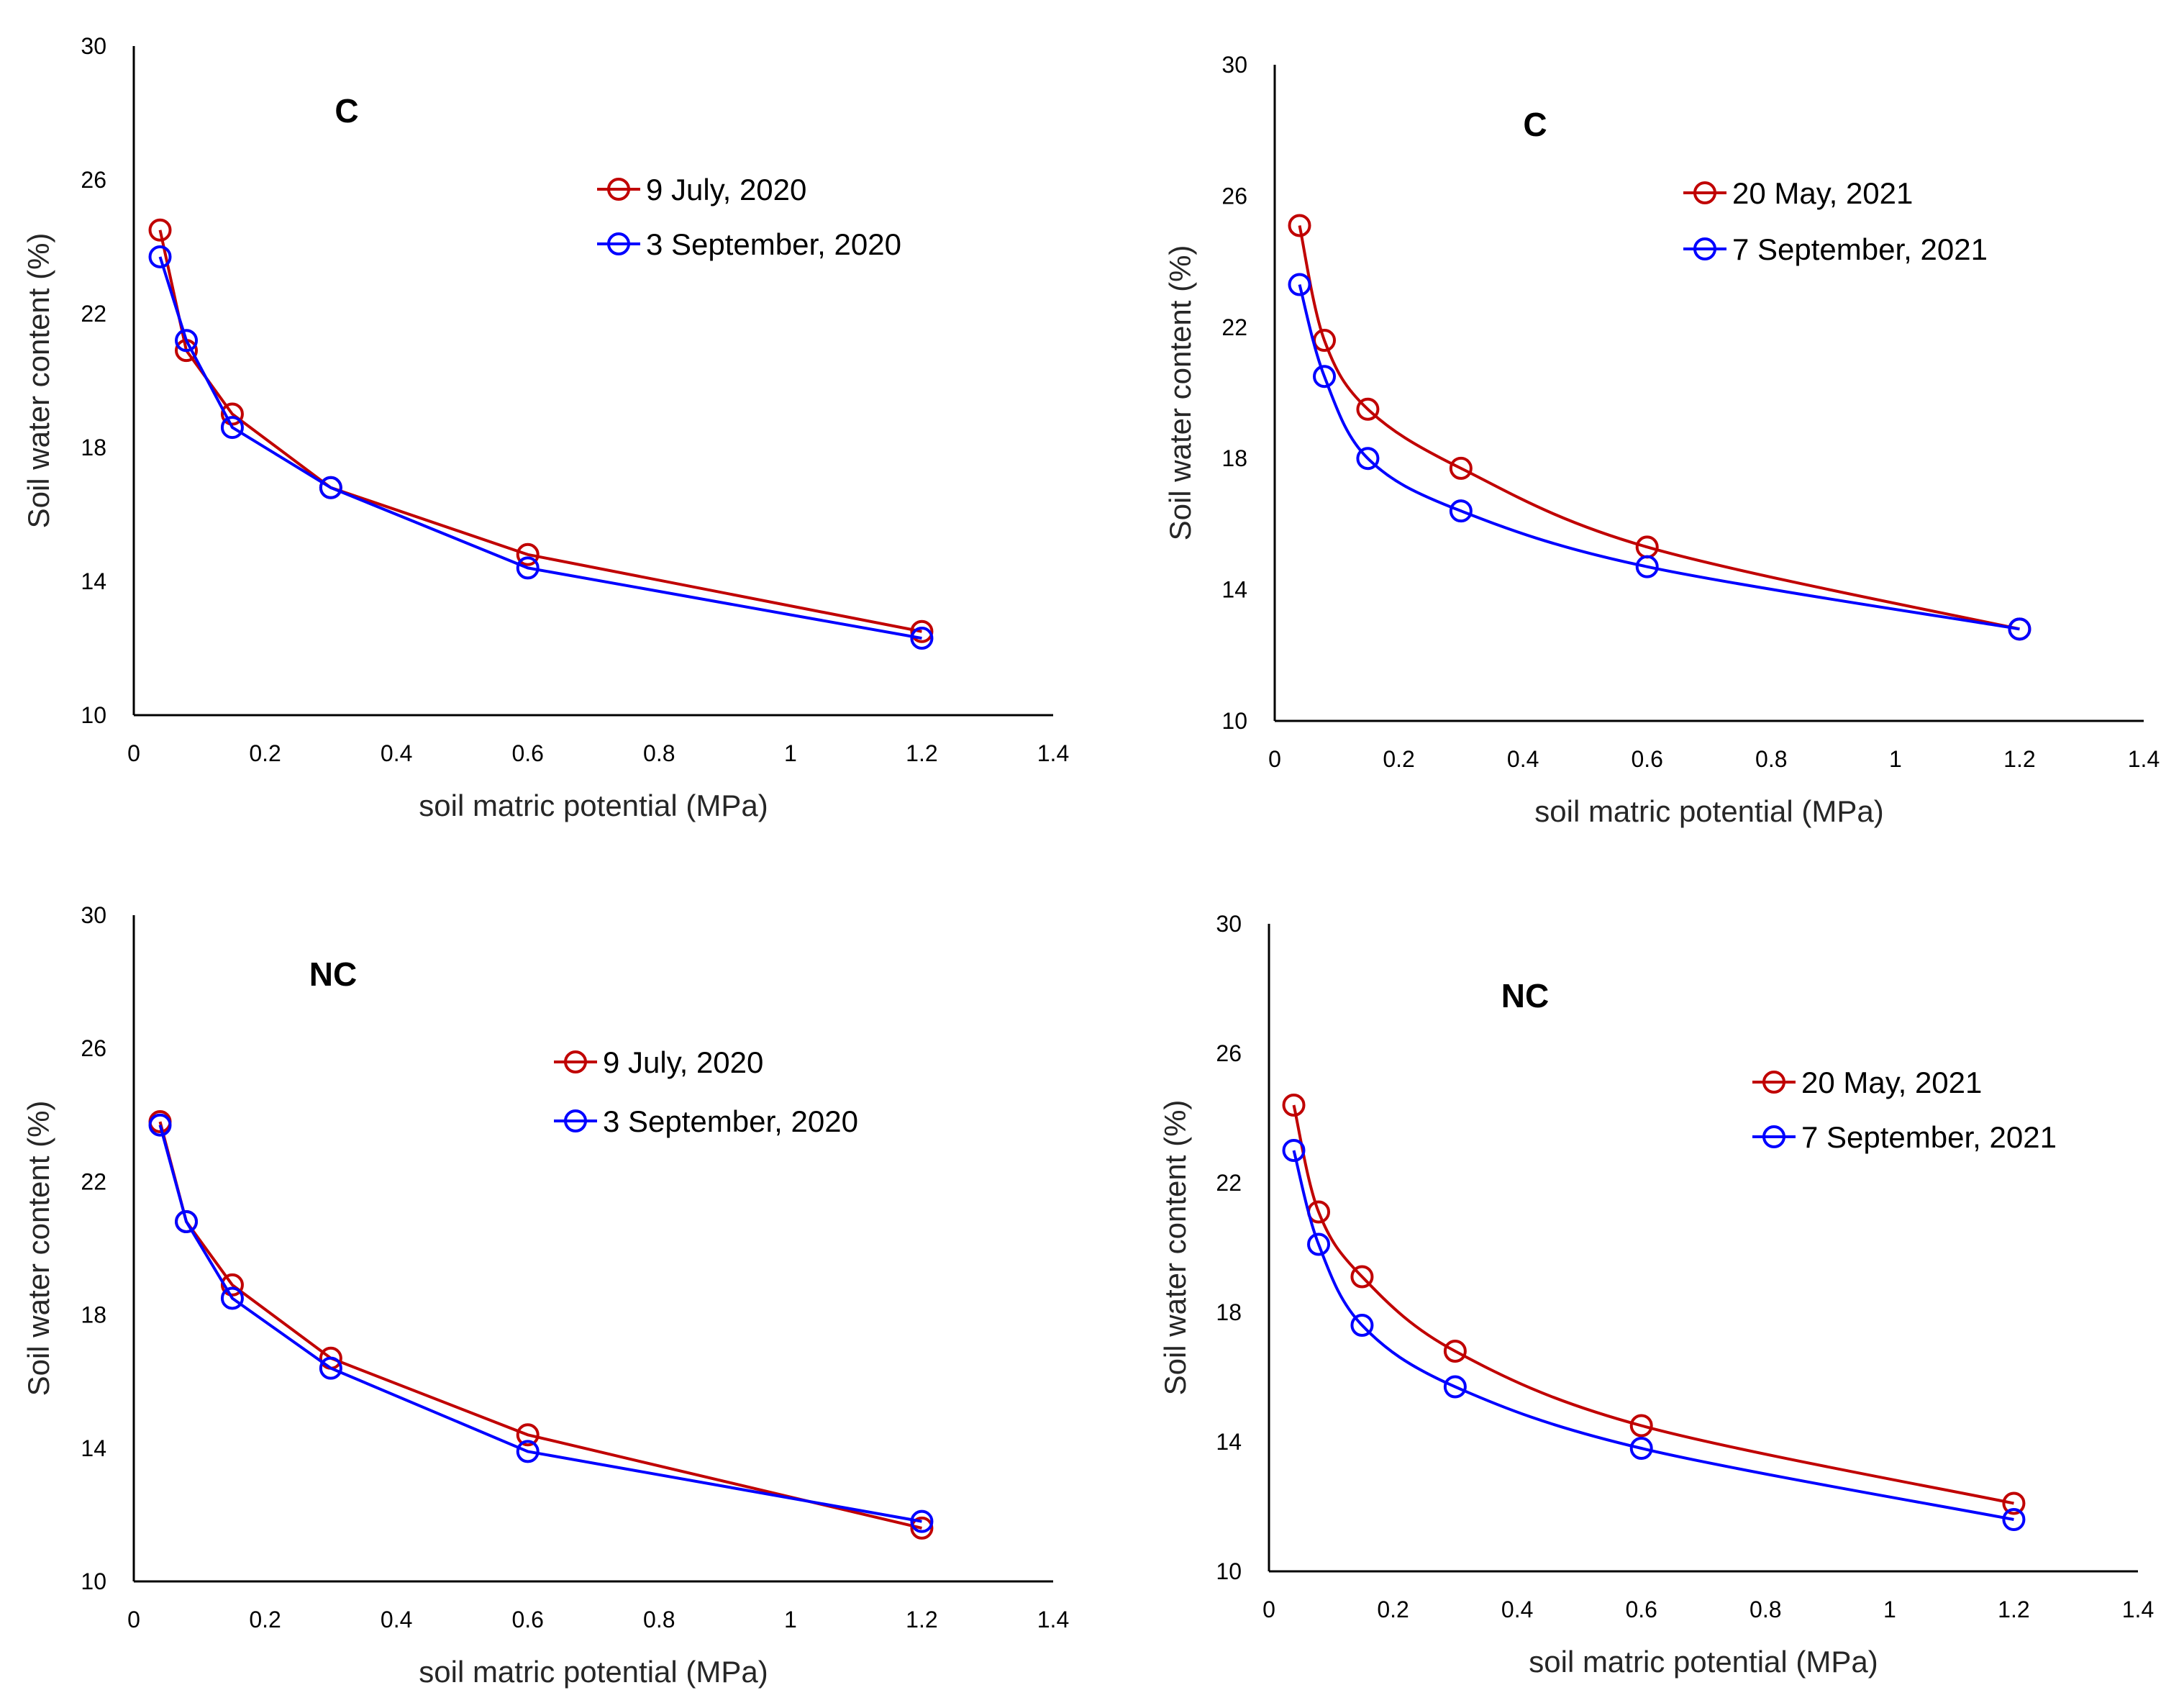 The height and width of the screenshot is (1703, 2184). What do you see at coordinates (133, 1619) in the screenshot?
I see `x-tick-label: 0` at bounding box center [133, 1619].